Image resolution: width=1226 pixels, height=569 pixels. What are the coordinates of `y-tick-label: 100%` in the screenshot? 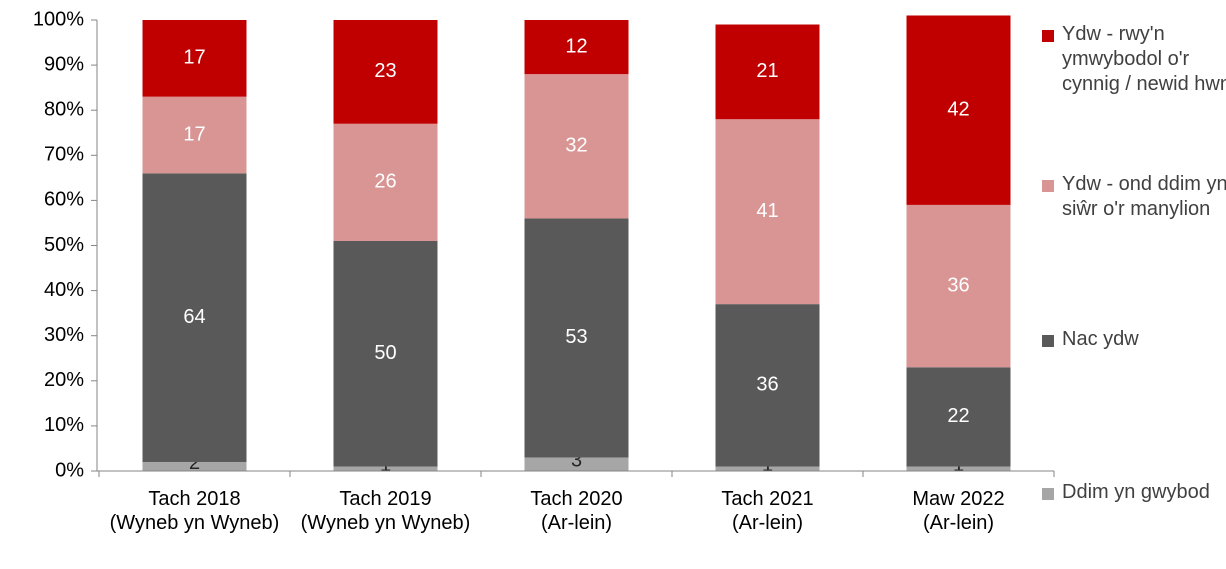 It's located at (58, 19).